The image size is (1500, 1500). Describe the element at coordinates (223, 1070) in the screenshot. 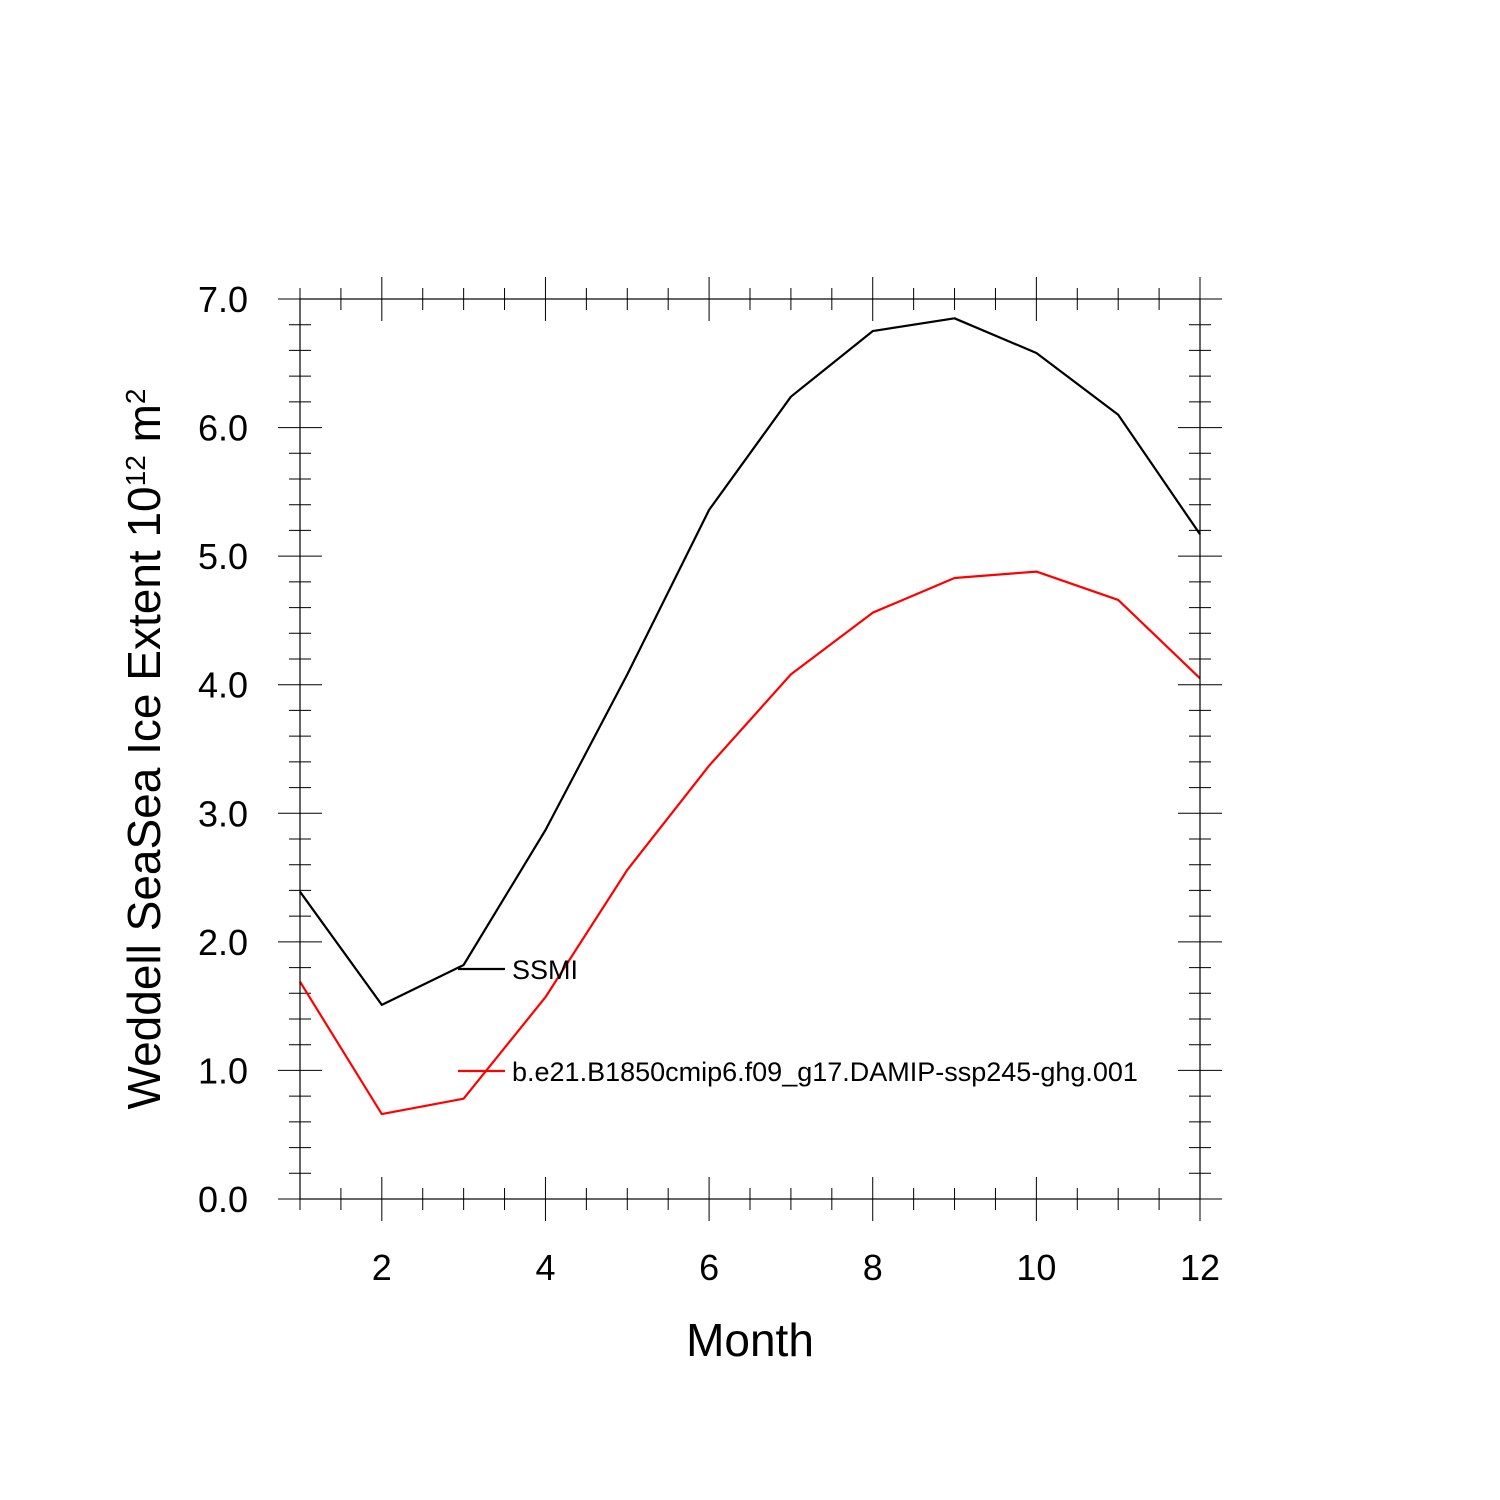

I see `y-tick-label: 1.0` at that location.